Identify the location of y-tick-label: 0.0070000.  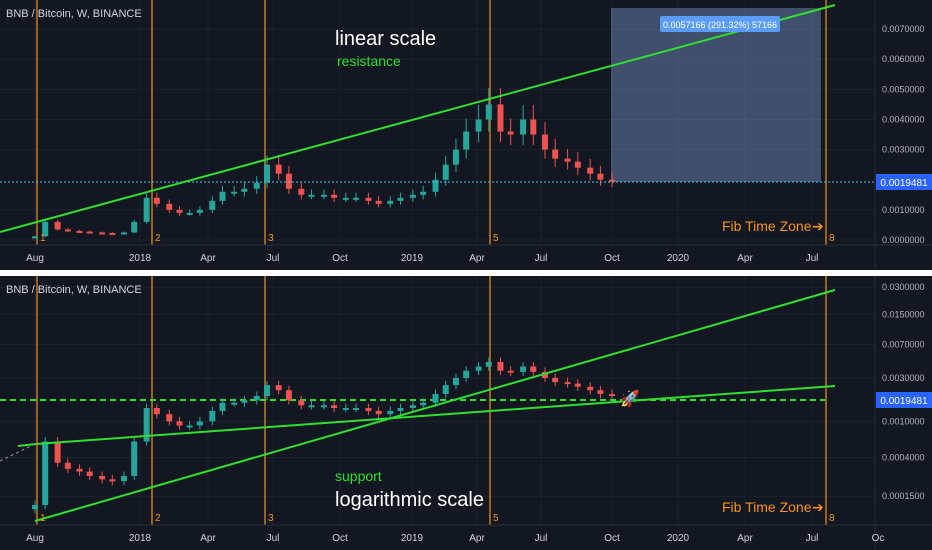
(903, 29).